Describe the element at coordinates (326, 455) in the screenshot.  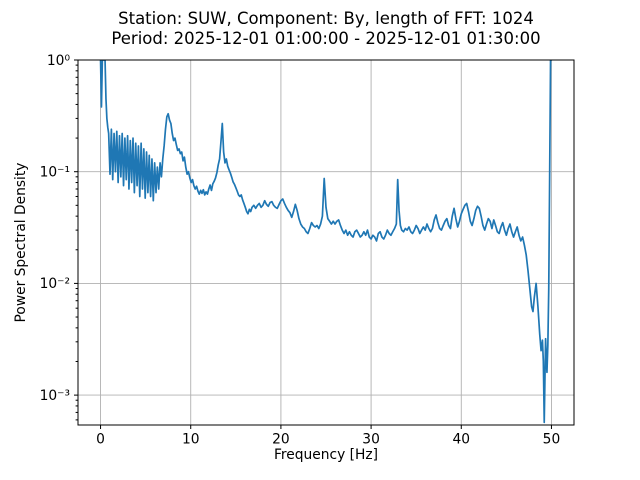
I see `x-axis-label: Frequency [Hz]` at that location.